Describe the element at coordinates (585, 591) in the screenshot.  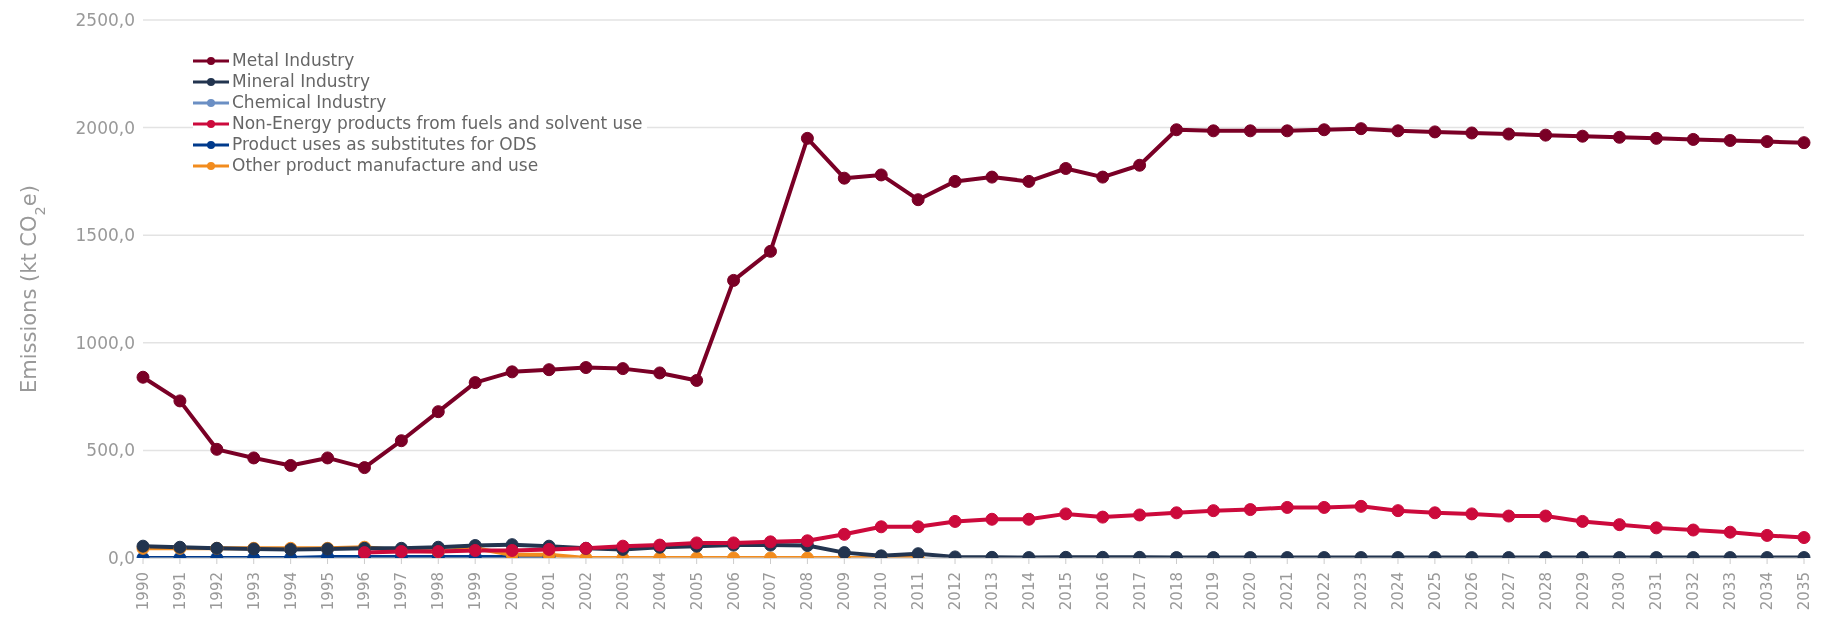
I see `x-tick-label: 2002` at that location.